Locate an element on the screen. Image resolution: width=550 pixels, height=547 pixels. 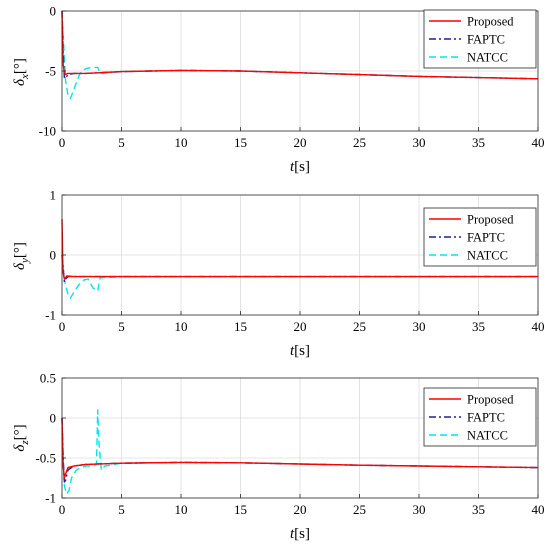
panel-1-ylabel: δx[°] is located at coordinates (21, 72).